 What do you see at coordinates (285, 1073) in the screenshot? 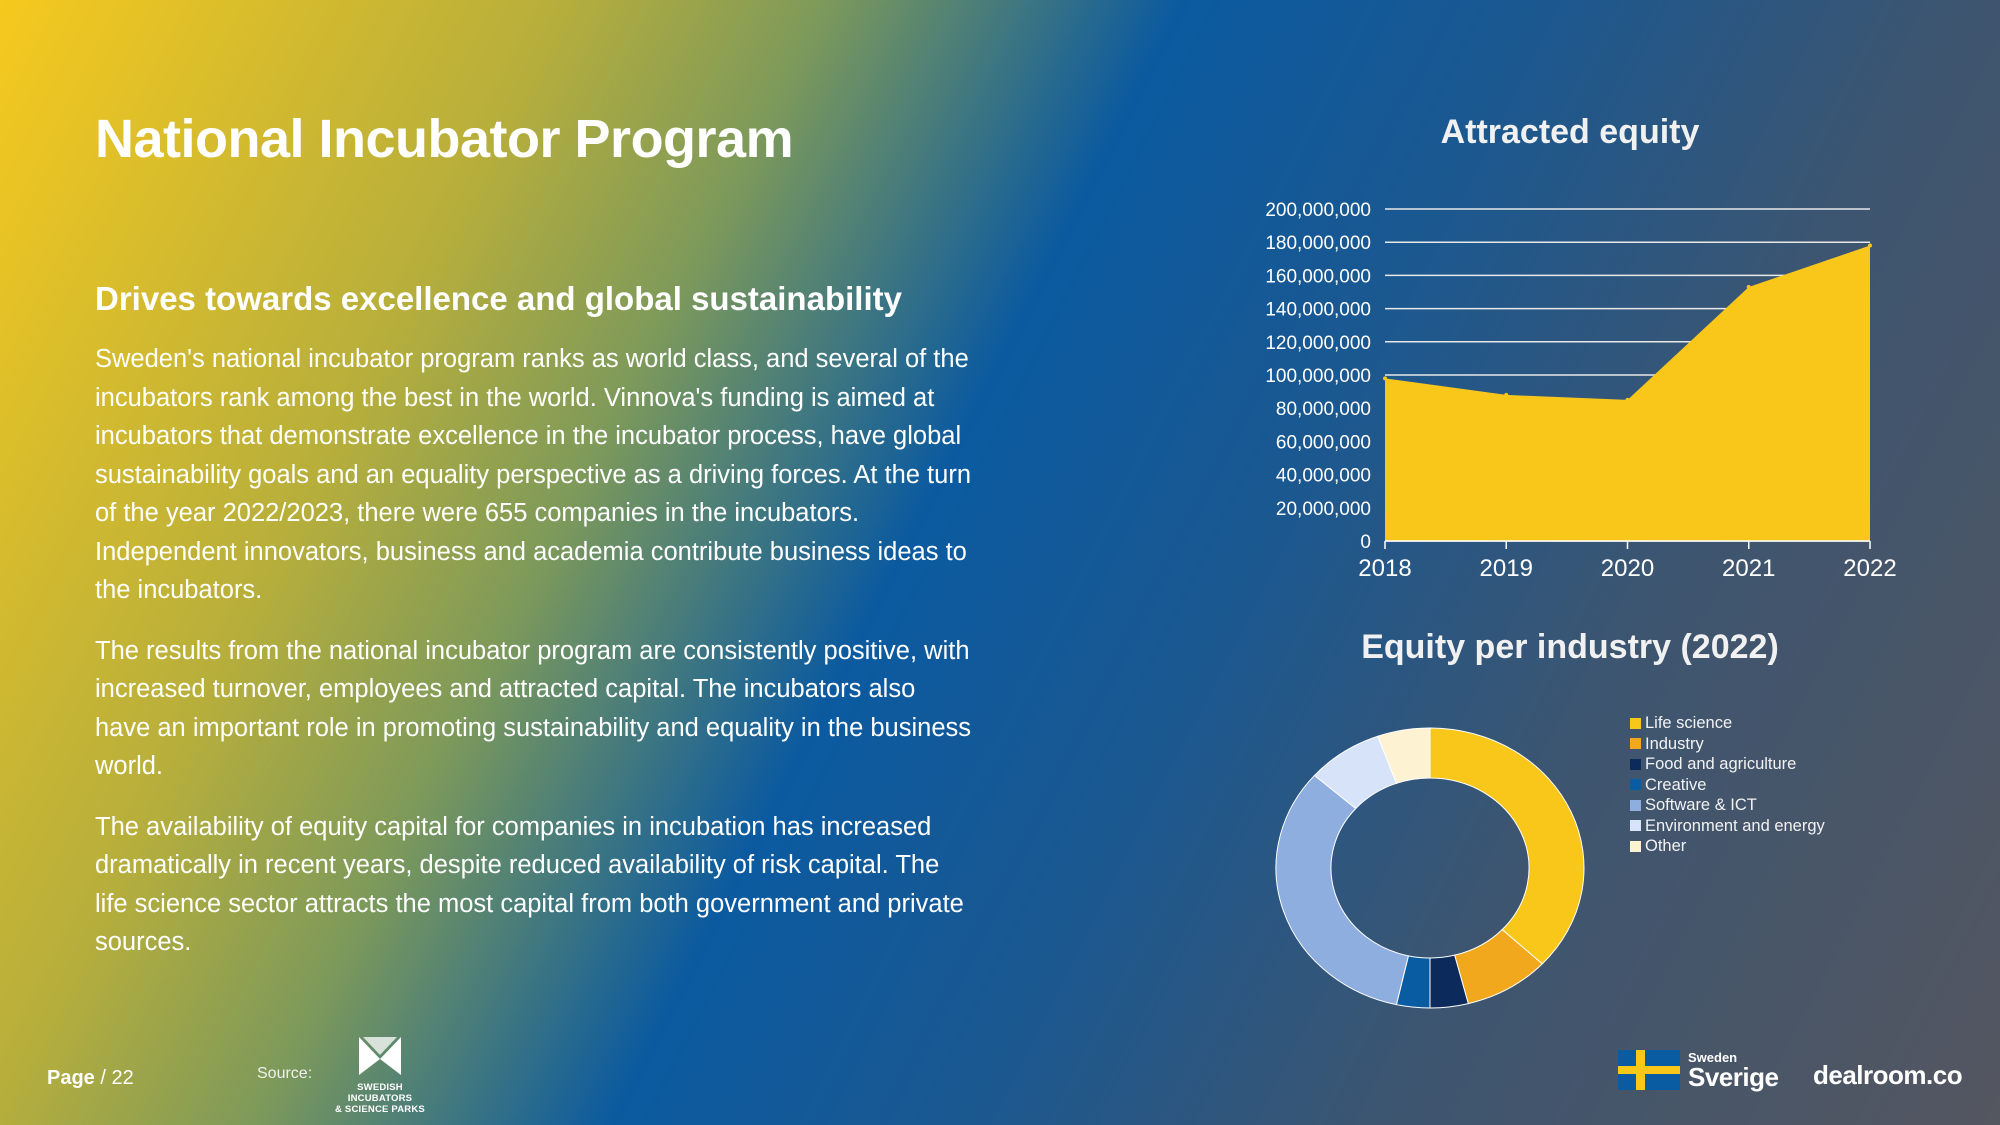
I see `source-label: Source:` at bounding box center [285, 1073].